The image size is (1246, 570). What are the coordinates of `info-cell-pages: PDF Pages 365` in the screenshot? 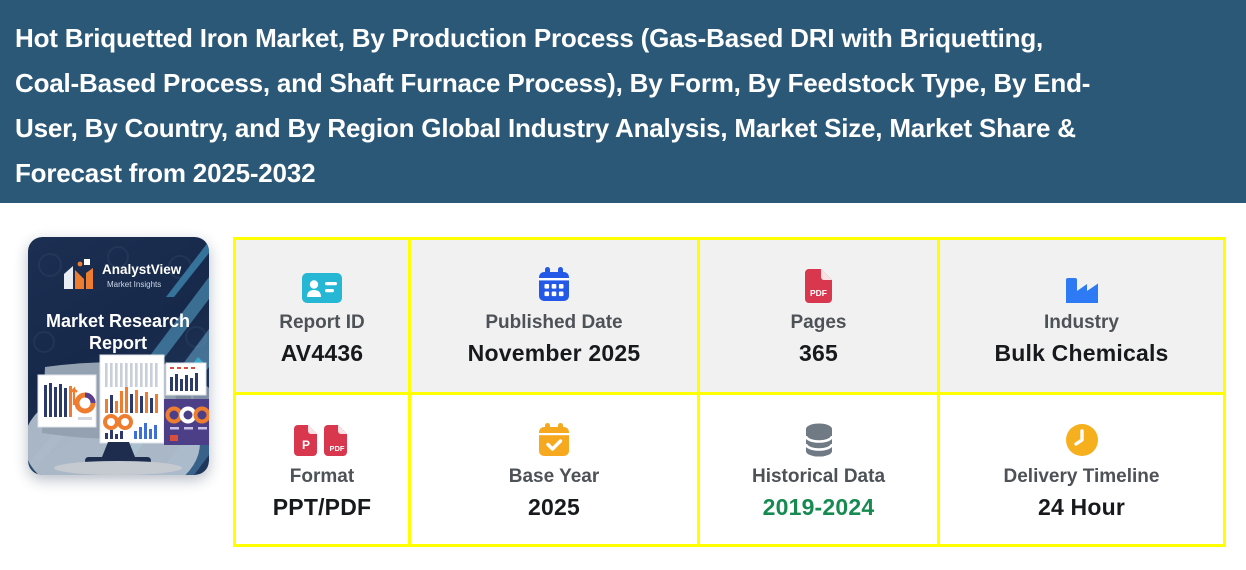 It's located at (818, 316).